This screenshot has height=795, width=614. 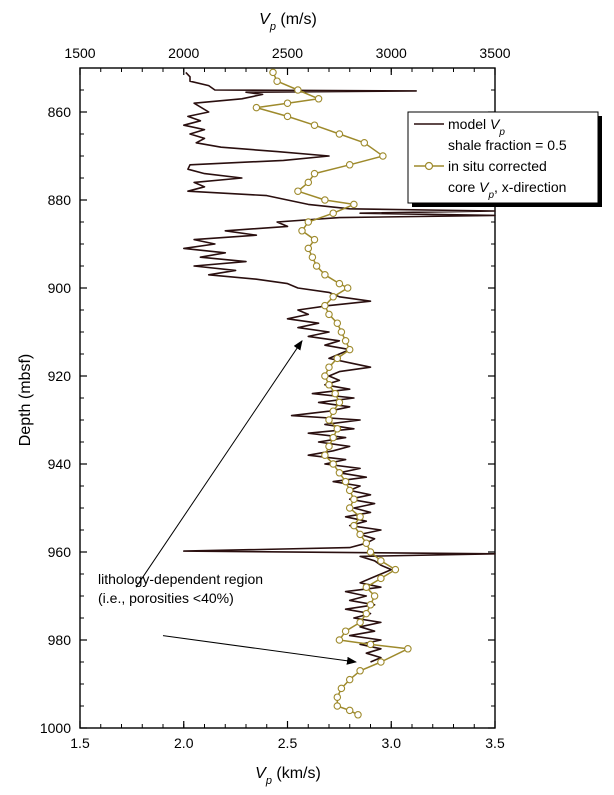 I want to click on legend-label-core-line2: core Vp, x-direction, so click(x=507, y=190).